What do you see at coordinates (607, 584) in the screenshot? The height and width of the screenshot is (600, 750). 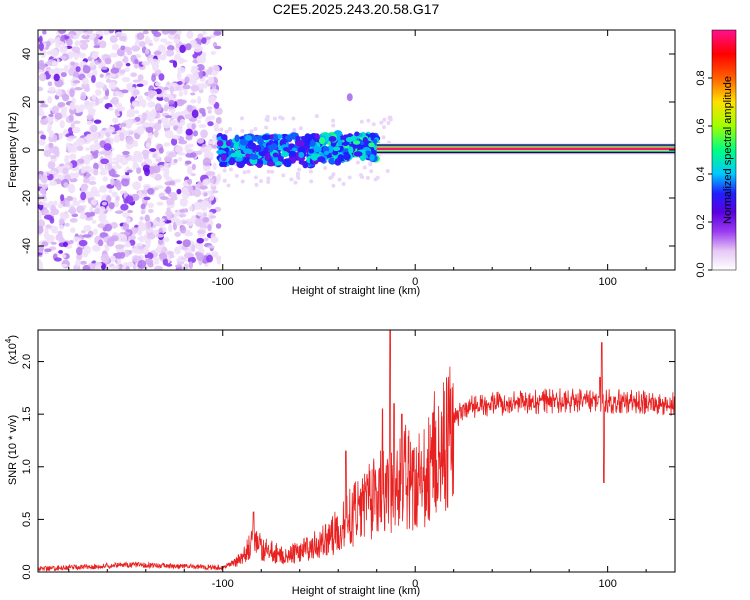 I see `x-tick-label: 100` at bounding box center [607, 584].